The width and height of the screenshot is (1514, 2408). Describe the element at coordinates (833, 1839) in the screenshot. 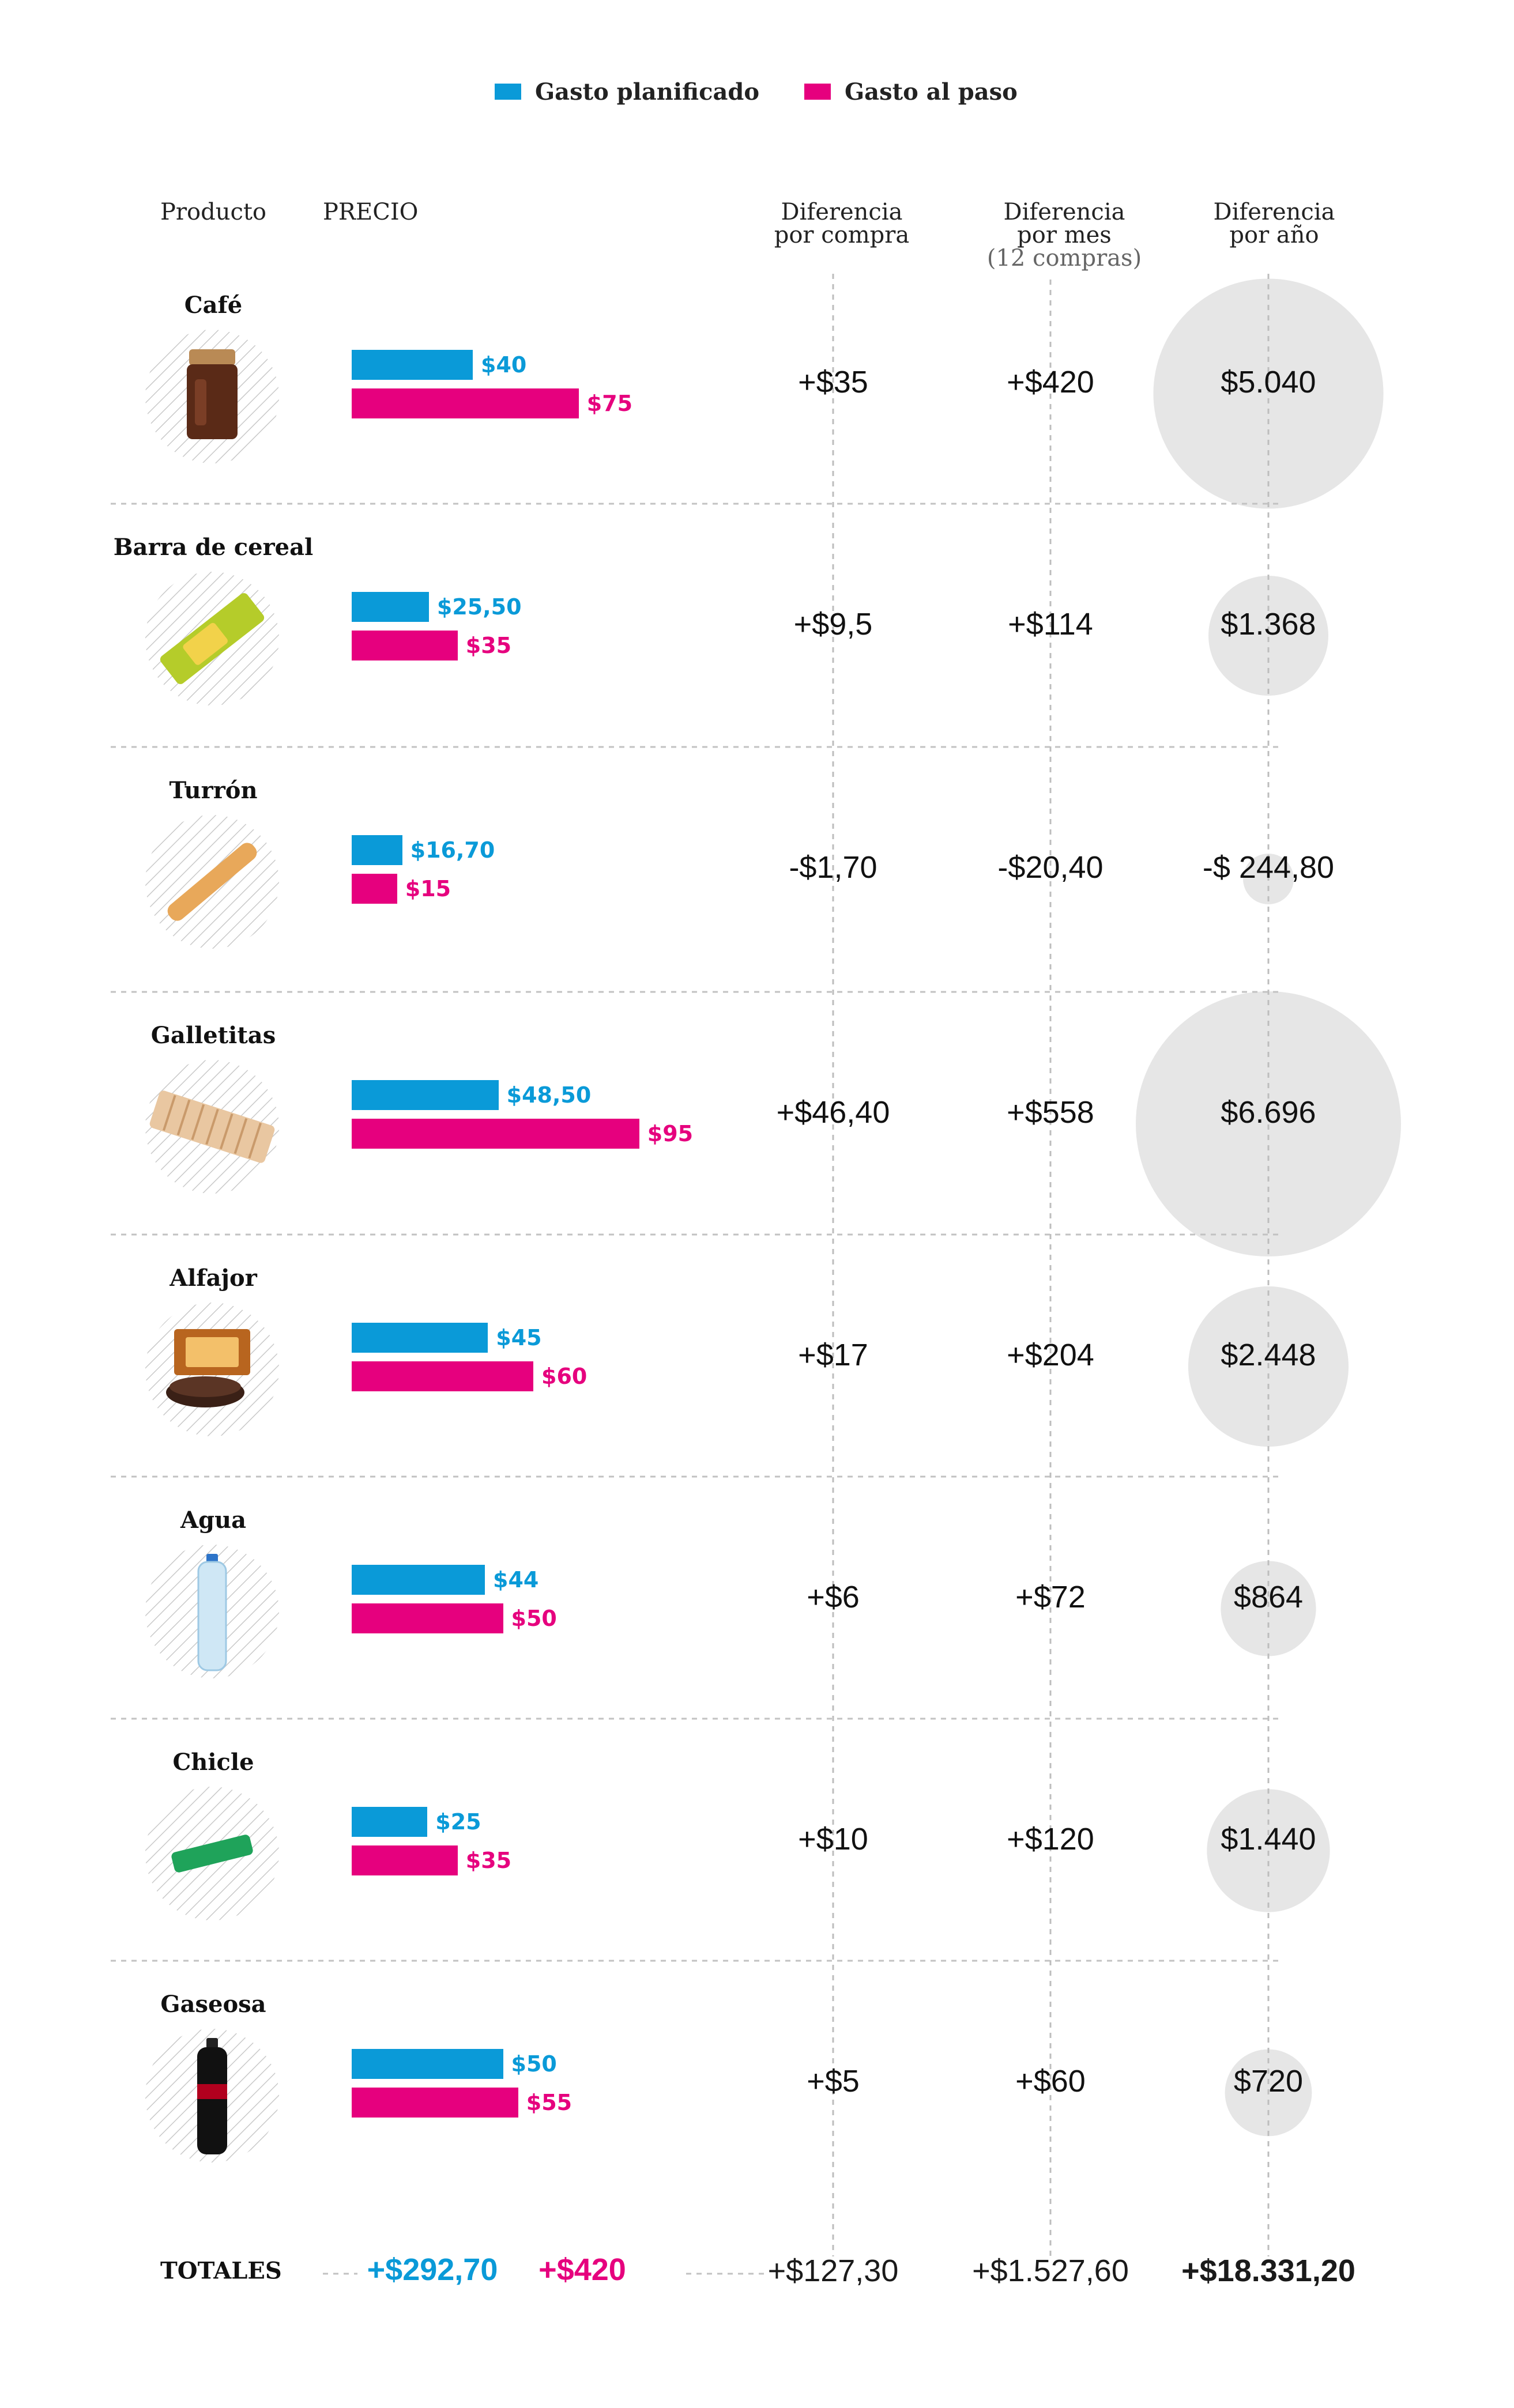

I see `diff-per-purchase: +$10` at that location.